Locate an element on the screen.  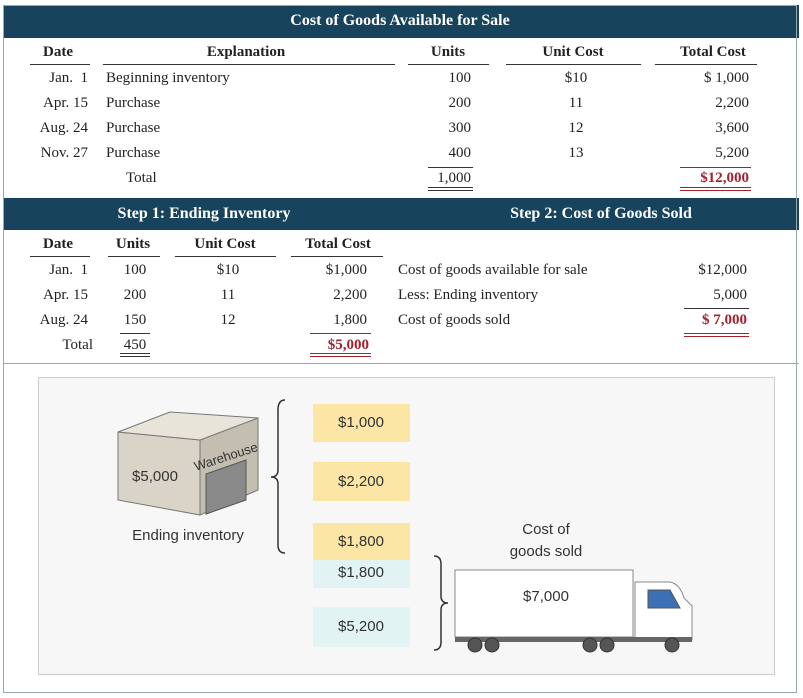
cell: 100 is located at coordinates (460, 78).